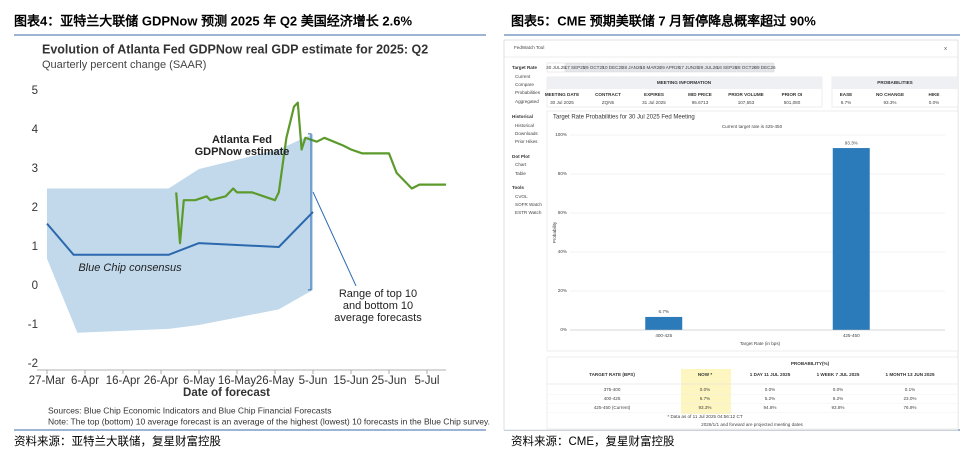  Describe the element at coordinates (770, 398) in the screenshot. I see `table-cell: 5.2%` at that location.